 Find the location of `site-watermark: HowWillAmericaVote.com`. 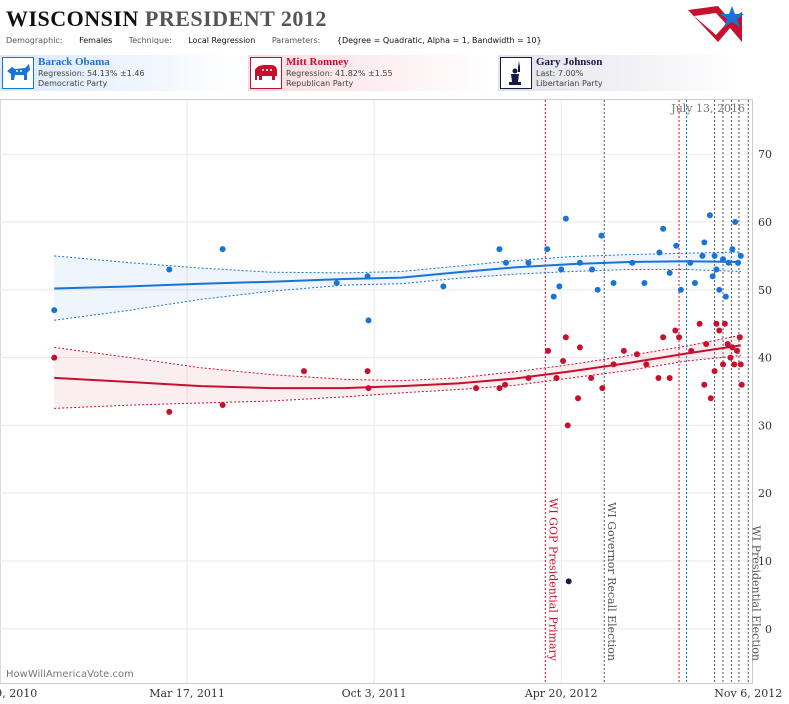

site-watermark: HowWillAmericaVote.com is located at coordinates (70, 674).